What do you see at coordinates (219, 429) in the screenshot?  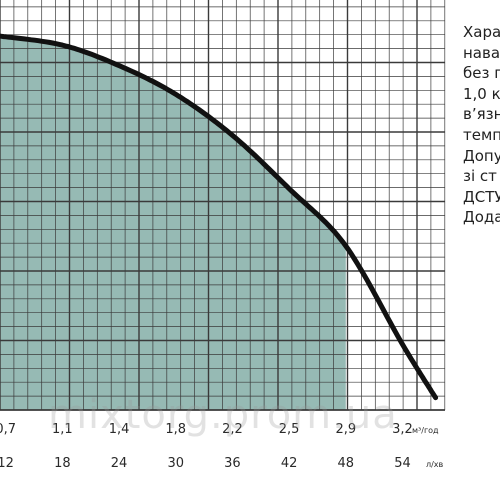 I see `x-axis-m3h: 0,7 1,1 1,4 1,8 2,2 2,5 2,9 3,2м³/год` at bounding box center [219, 429].